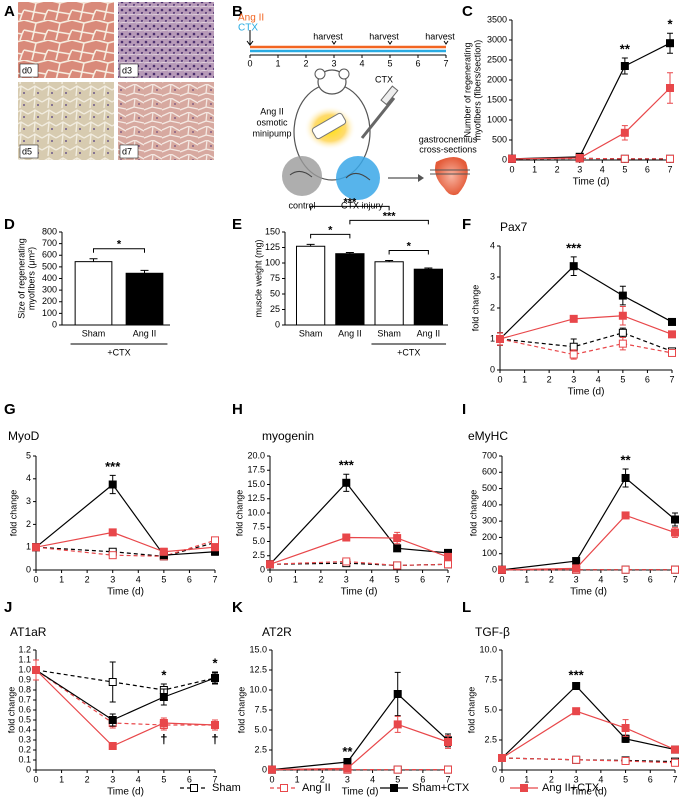  I want to click on y-tick-label: 10.0, so click(488, 649).